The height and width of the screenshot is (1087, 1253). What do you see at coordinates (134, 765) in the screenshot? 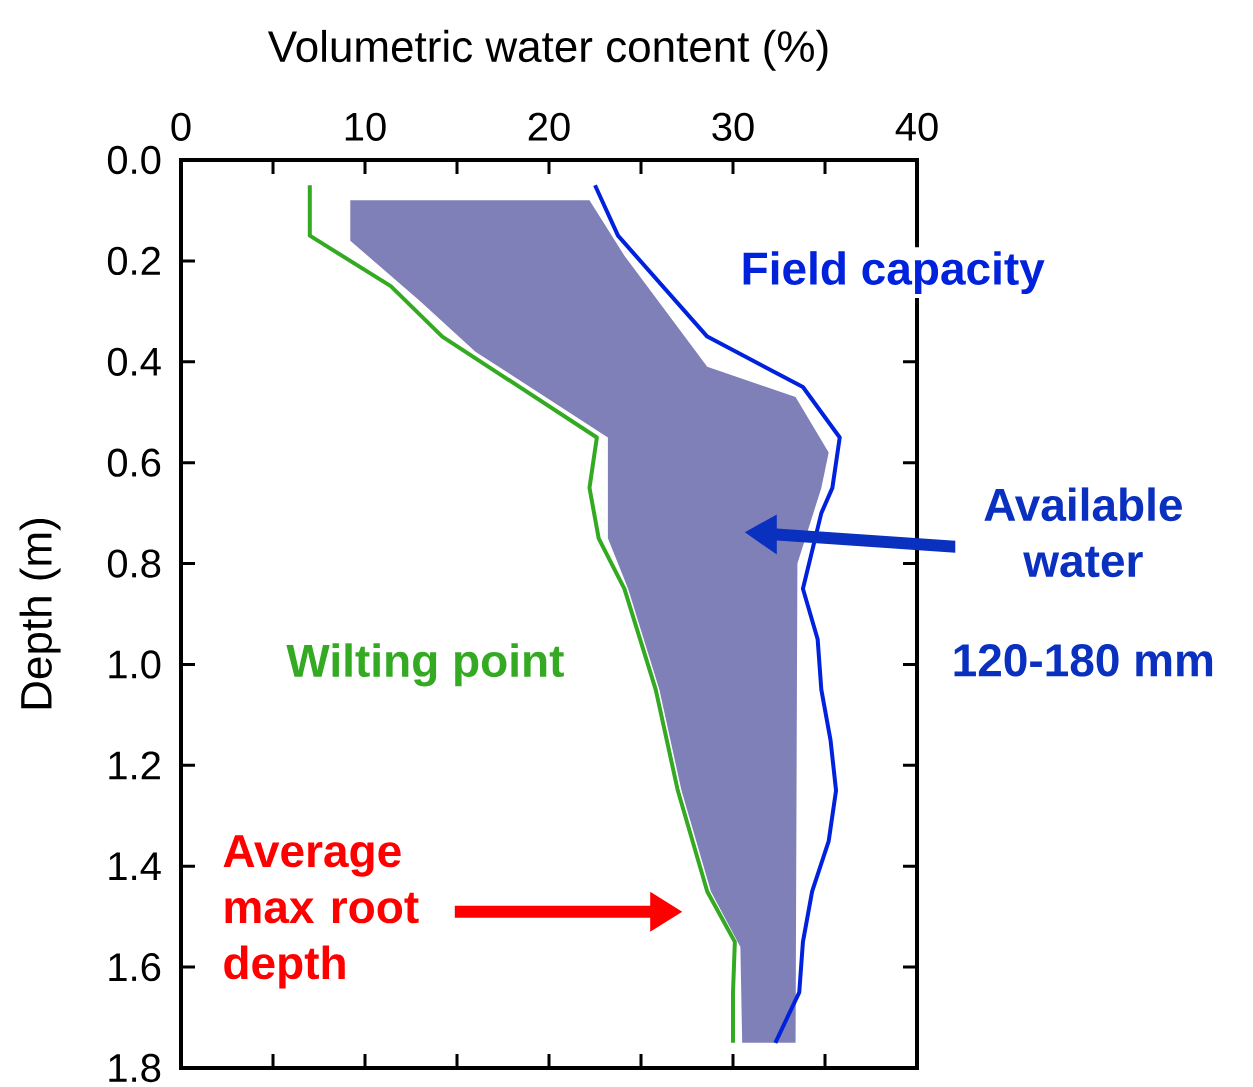
I see `y-tick-label: 1.2` at bounding box center [134, 765].